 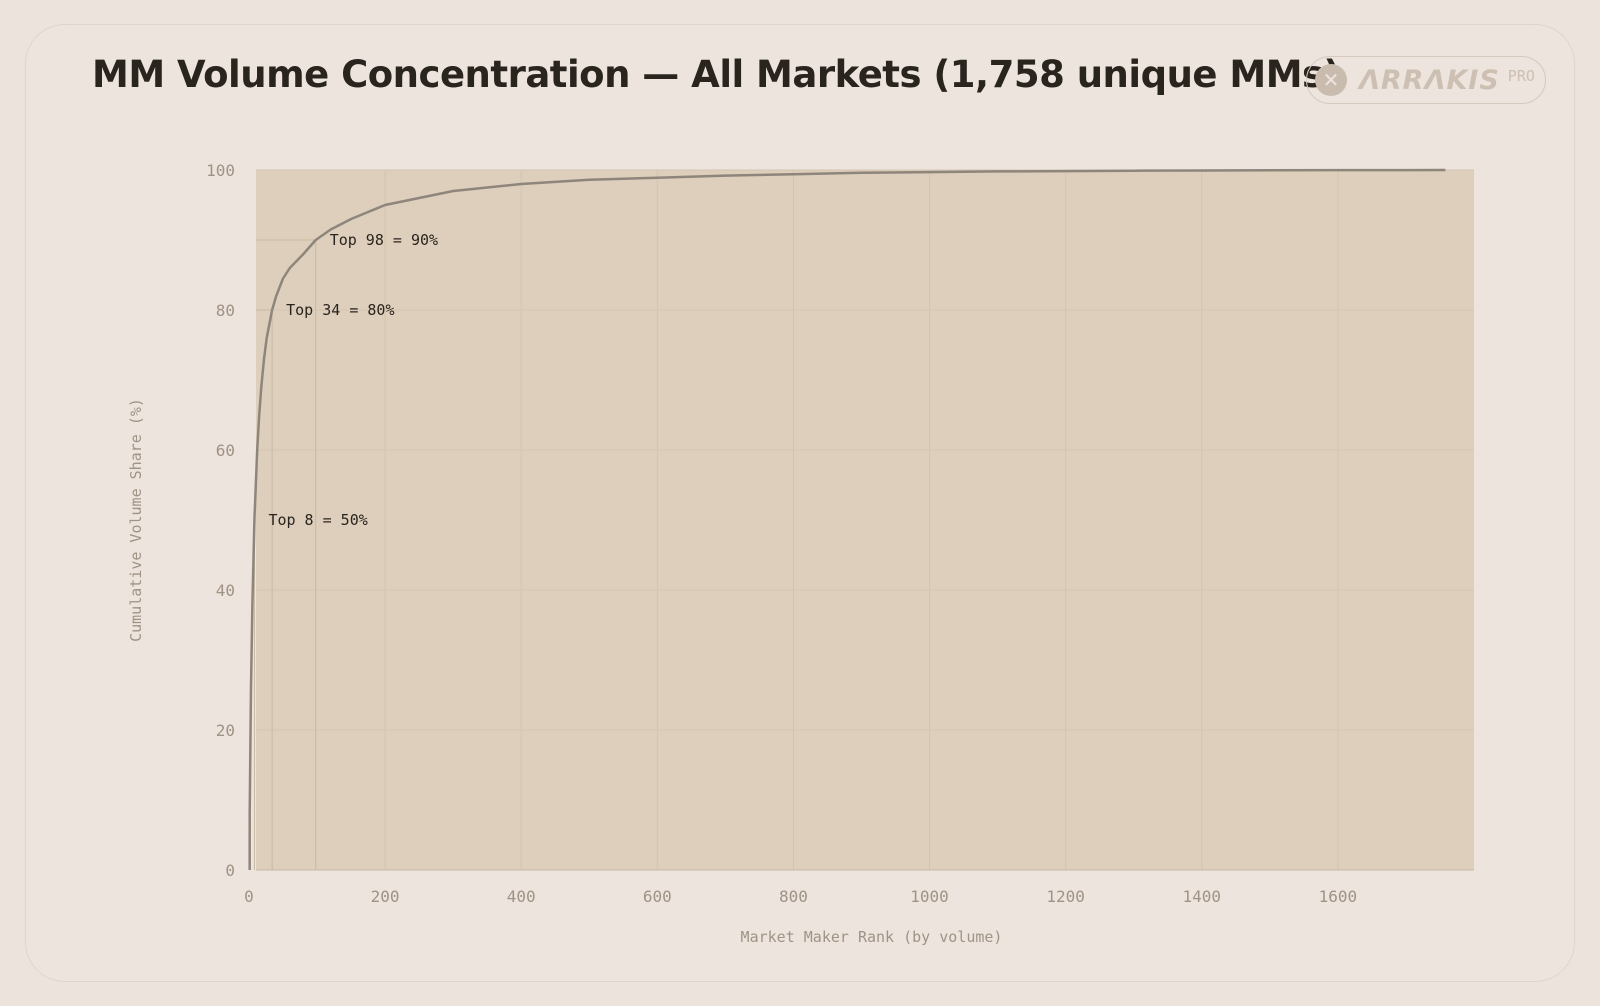 What do you see at coordinates (1429, 80) in the screenshot?
I see `brand-name: ΛRRΛKIS` at bounding box center [1429, 80].